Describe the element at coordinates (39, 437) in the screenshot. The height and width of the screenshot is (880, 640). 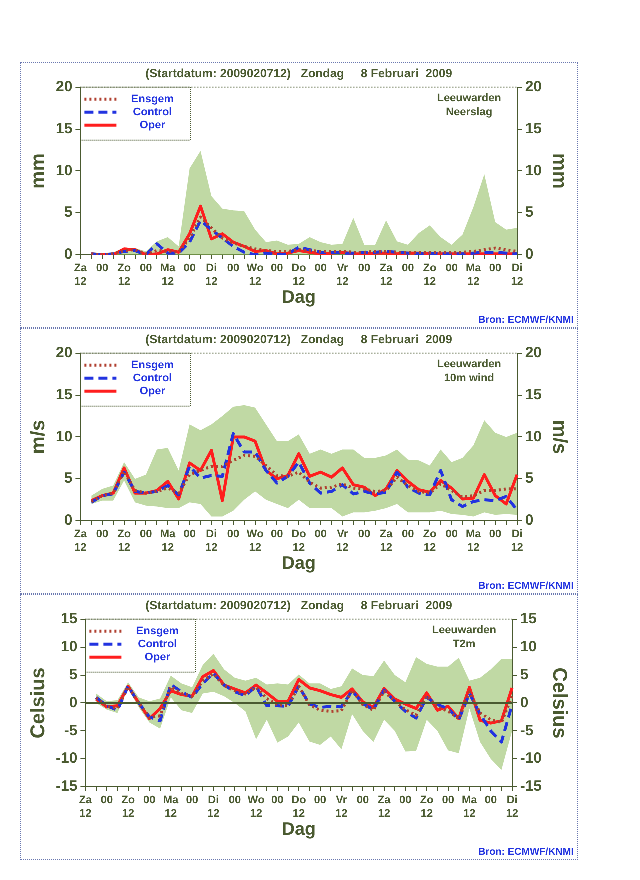
I see `y-axis-title: m/s` at that location.